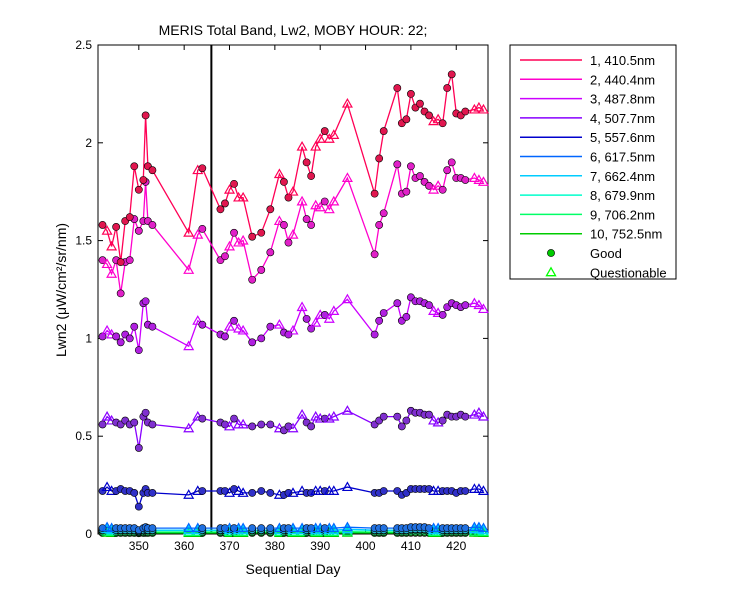 The image size is (750, 605). Describe the element at coordinates (229, 546) in the screenshot. I see `x-tick-label-2: 370` at that location.